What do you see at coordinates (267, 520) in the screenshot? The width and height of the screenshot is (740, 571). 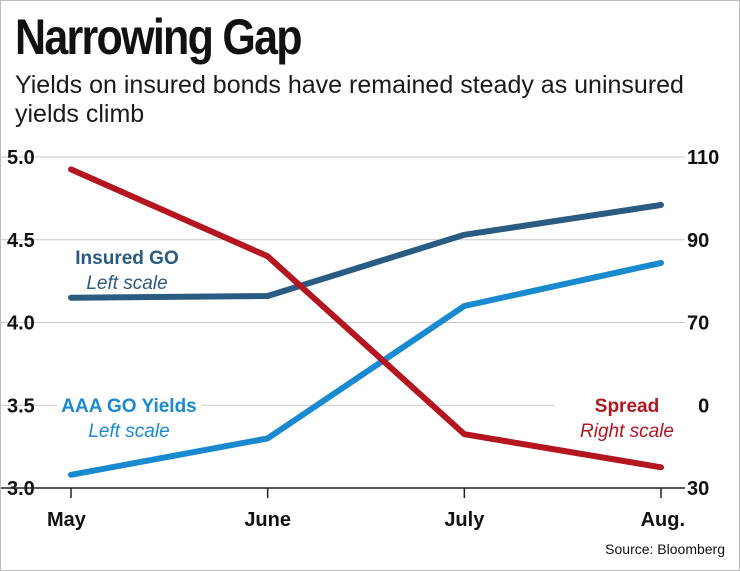 I see `x-tick-label: June` at bounding box center [267, 520].